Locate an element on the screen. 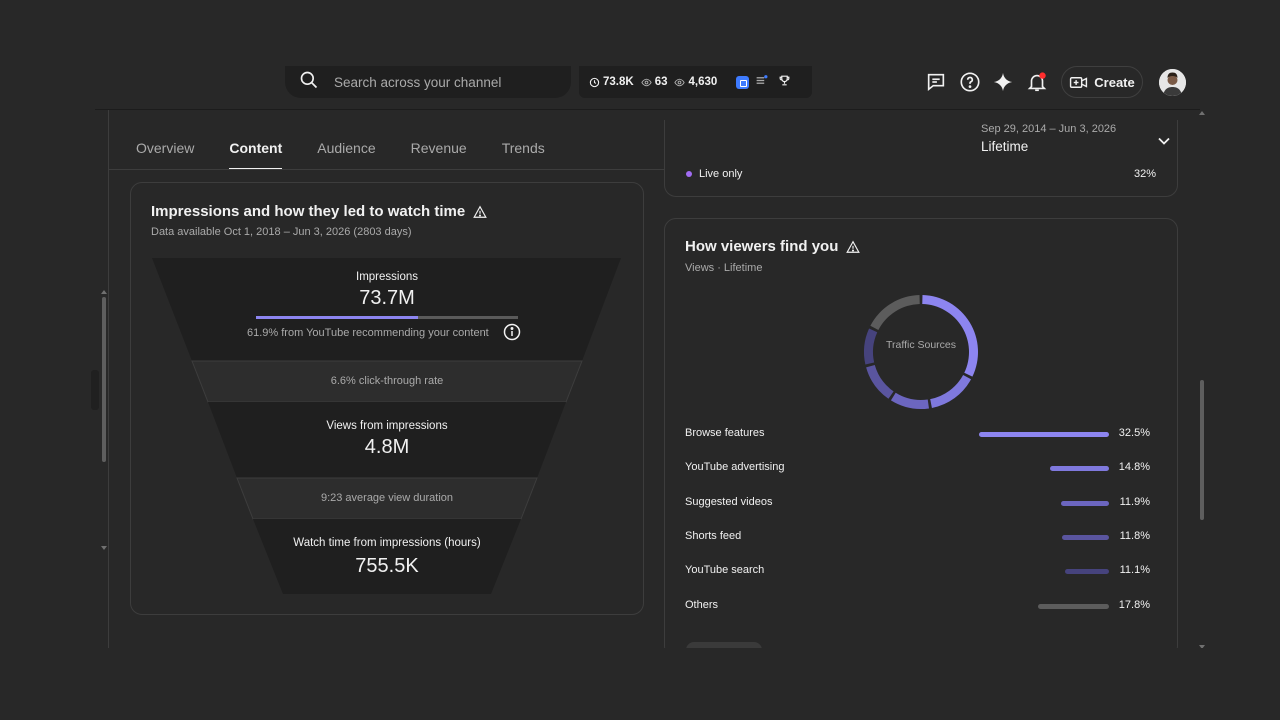 The image size is (1280, 720). search-input: Search across your channel is located at coordinates (428, 82).